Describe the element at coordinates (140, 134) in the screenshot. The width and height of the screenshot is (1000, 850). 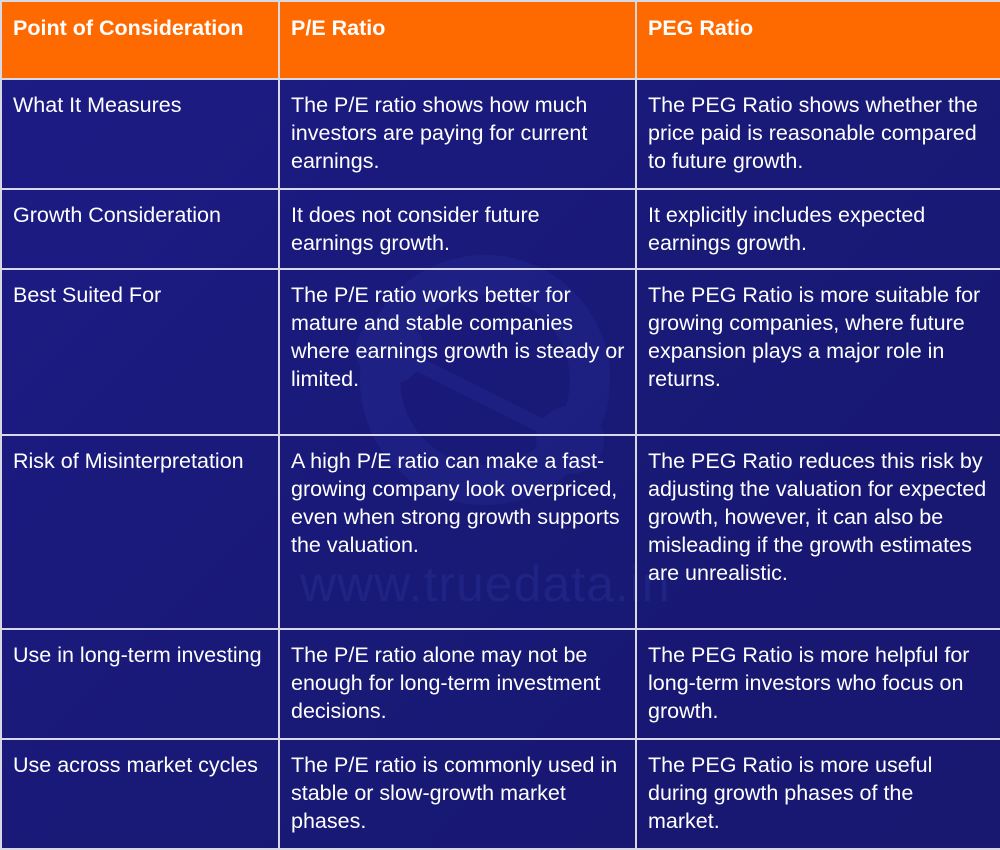
I see `row-label: What It Measures` at that location.